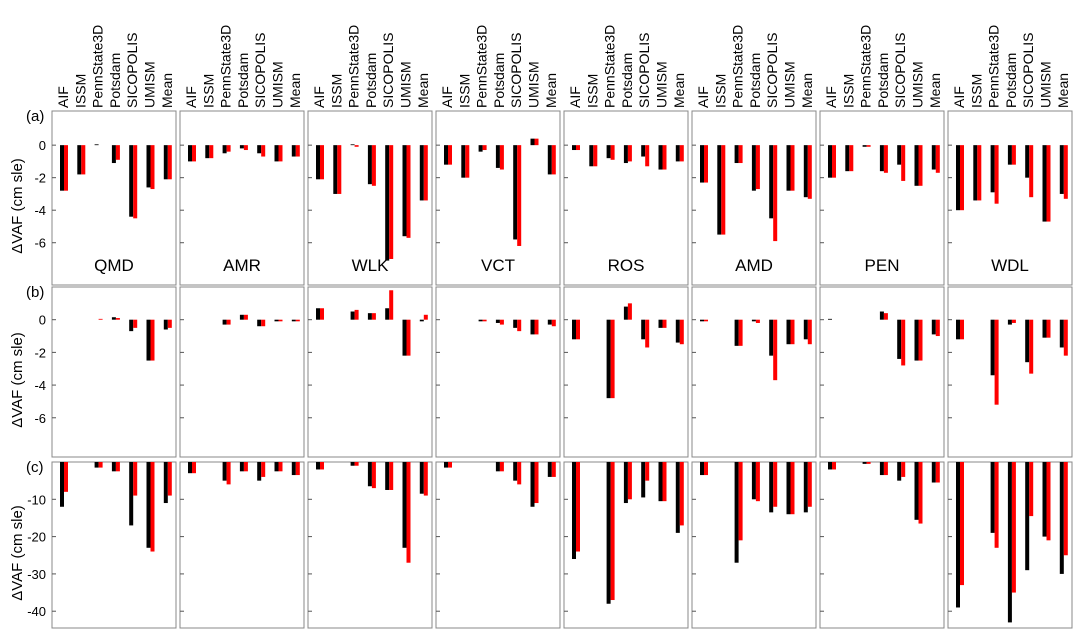  I want to click on y-tick-label: -40, so click(36, 611).